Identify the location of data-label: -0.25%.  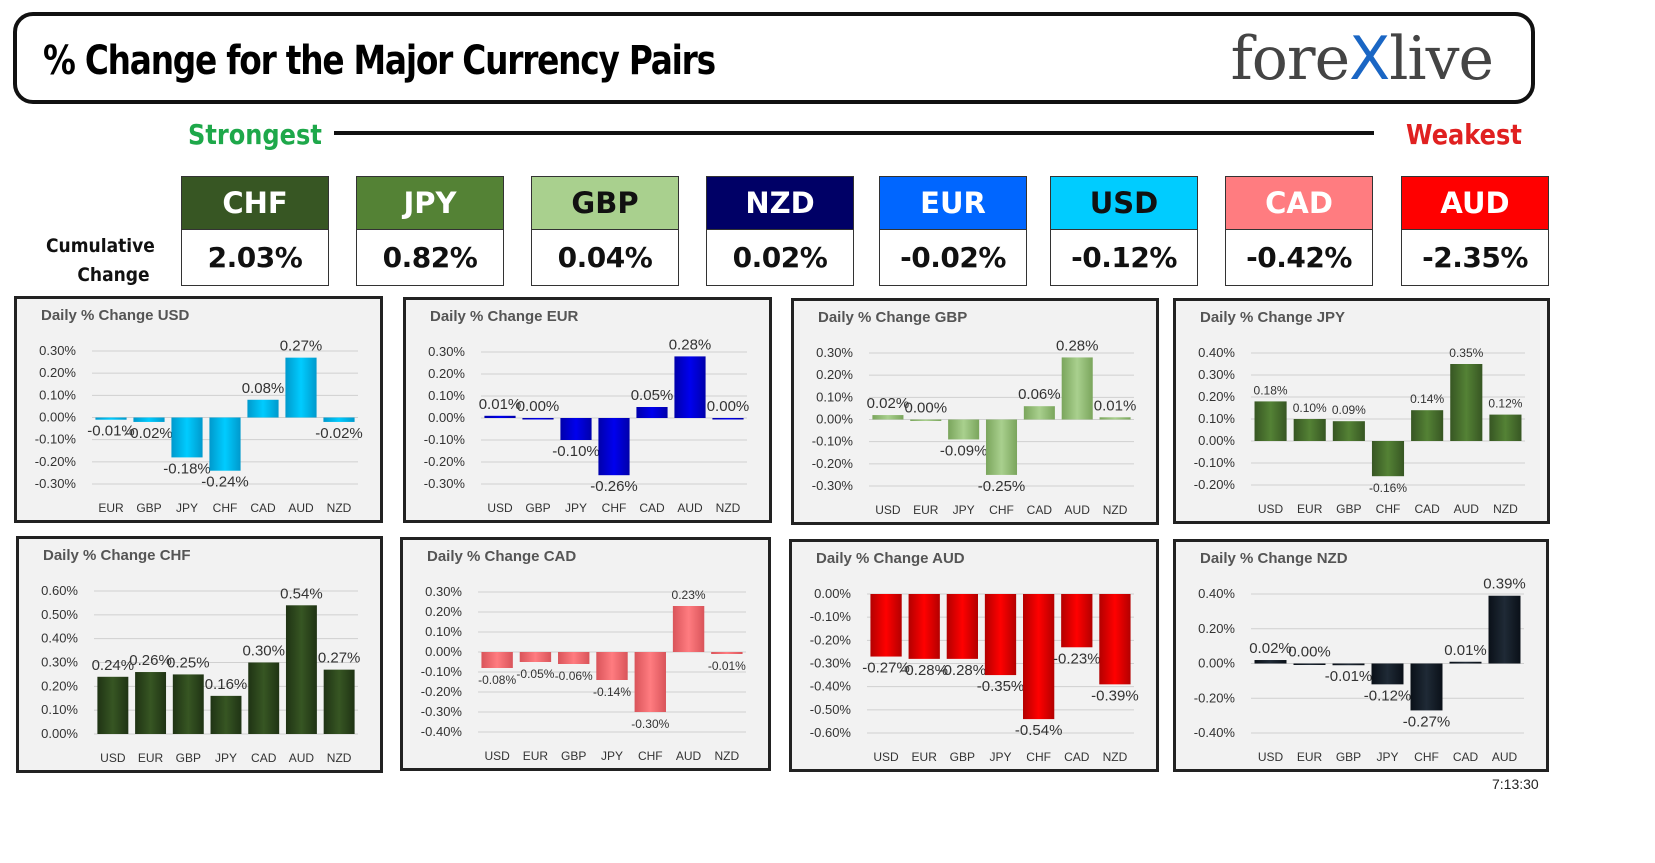
(1002, 486).